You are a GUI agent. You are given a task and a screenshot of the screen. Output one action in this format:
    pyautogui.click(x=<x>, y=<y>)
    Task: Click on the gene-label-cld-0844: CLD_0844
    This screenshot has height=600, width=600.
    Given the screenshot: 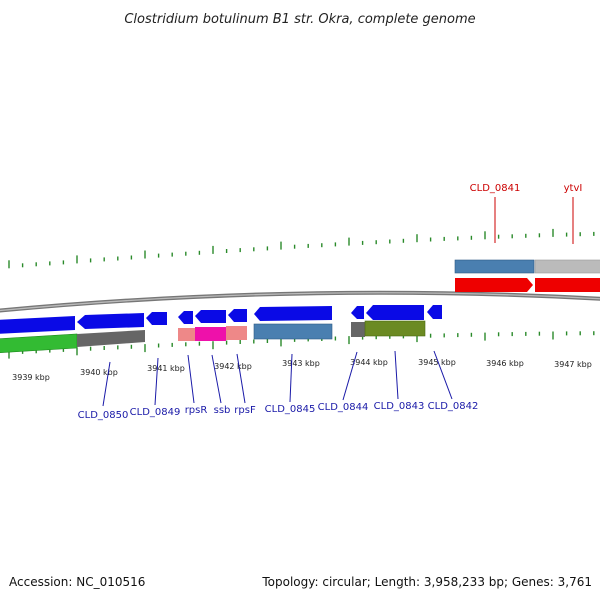 What is the action you would take?
    pyautogui.click(x=343, y=407)
    